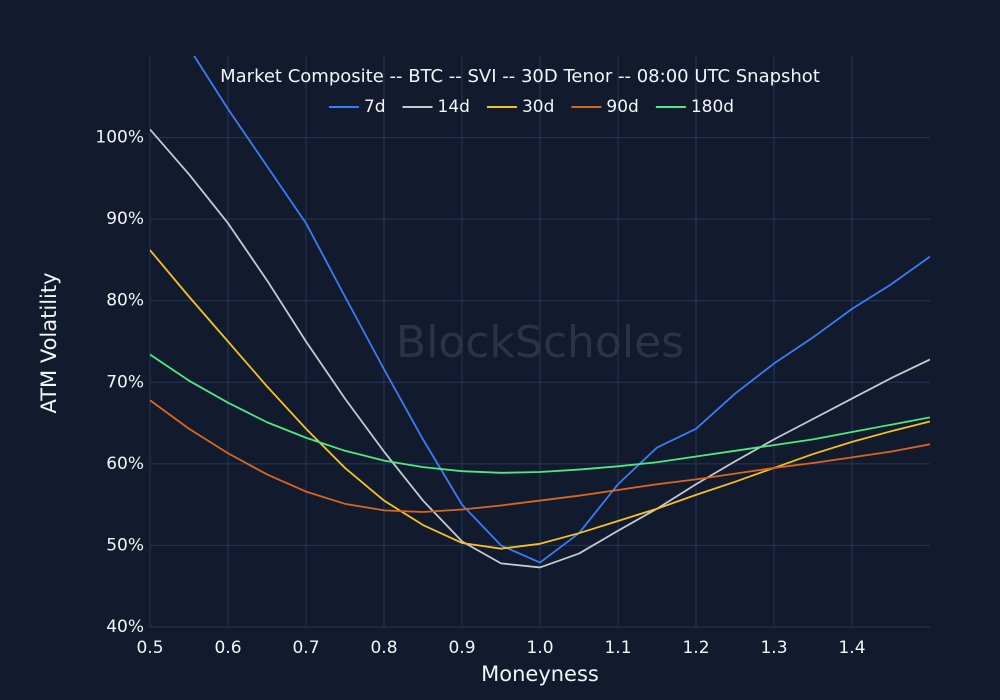  I want to click on y-tick-label: 60%, so click(125, 464).